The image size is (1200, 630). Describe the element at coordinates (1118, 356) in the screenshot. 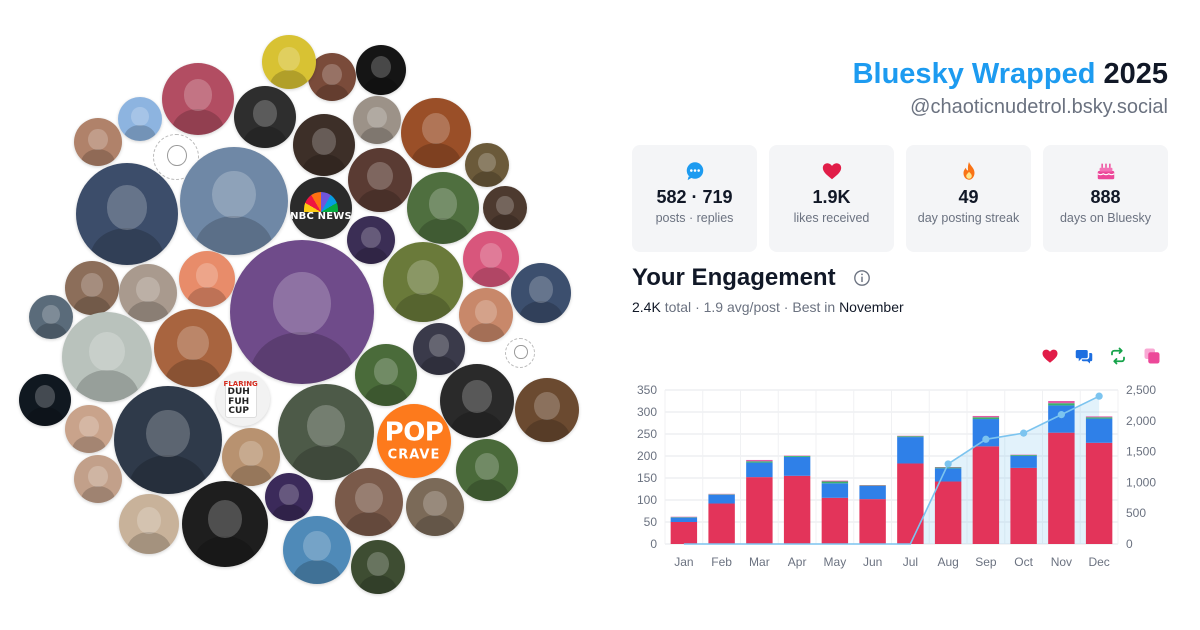

I see `legend-reposts-repost-icon` at that location.